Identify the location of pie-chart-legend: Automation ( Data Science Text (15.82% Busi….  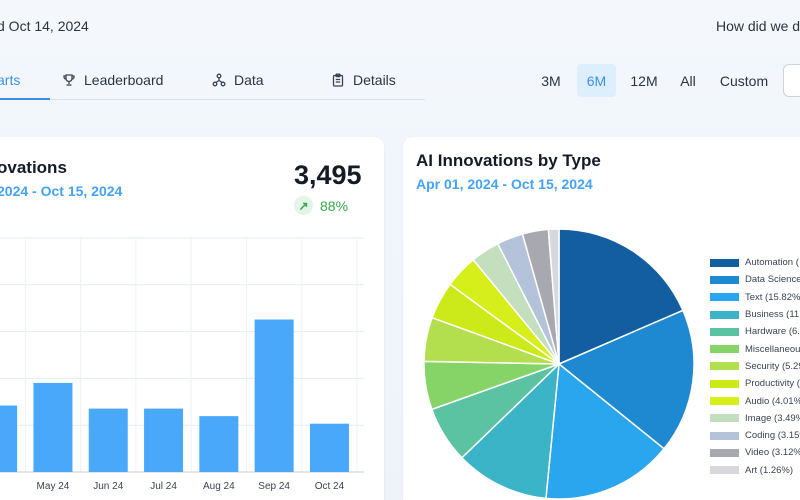
(755, 366).